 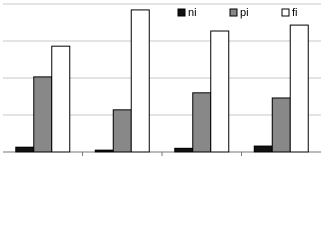 What do you see at coordinates (295, 13) in the screenshot?
I see `legend-label: fi` at bounding box center [295, 13].